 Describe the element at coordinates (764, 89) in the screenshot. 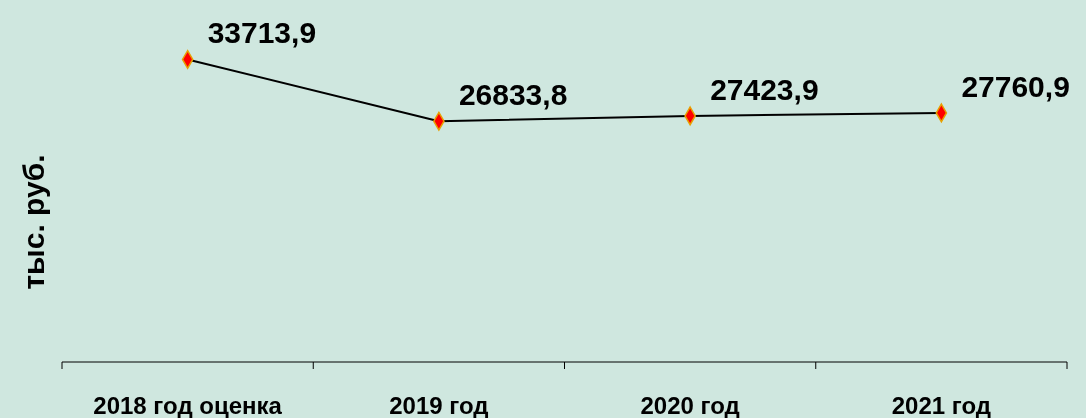

I see `data-label: 27423,9` at that location.